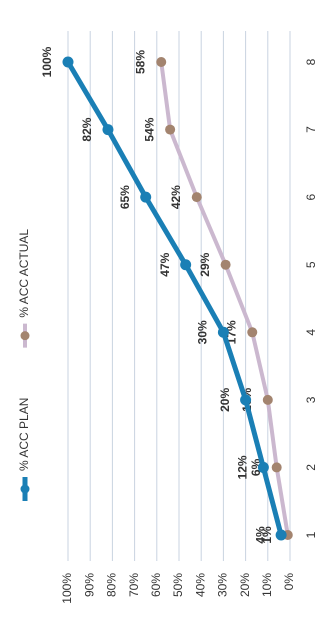  I want to click on y-tick-label: 90%, so click(89, 585).